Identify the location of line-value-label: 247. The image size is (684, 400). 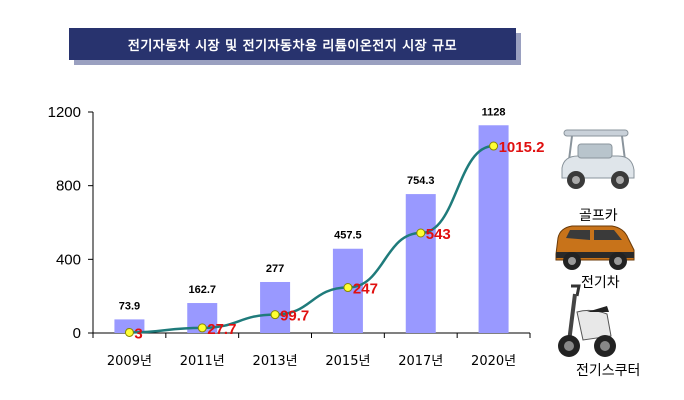
(365, 289).